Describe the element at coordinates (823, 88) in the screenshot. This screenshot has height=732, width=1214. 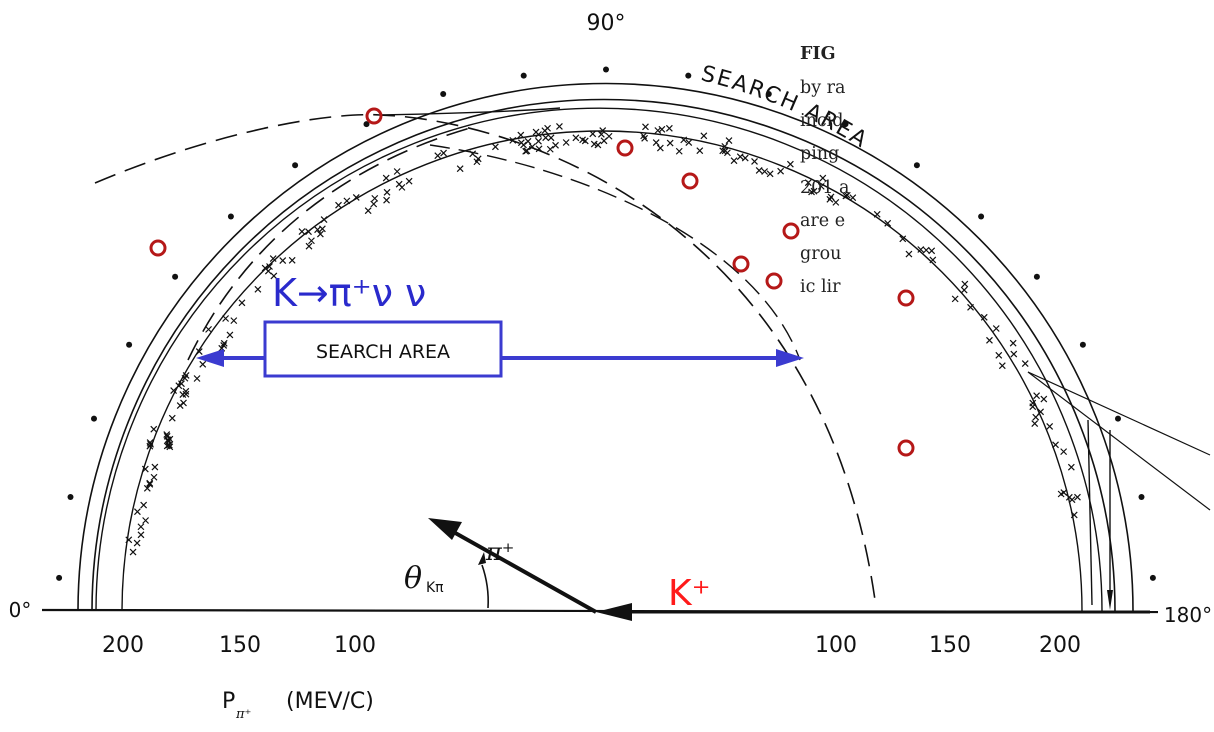
I see `caption-line-2: by ra` at that location.